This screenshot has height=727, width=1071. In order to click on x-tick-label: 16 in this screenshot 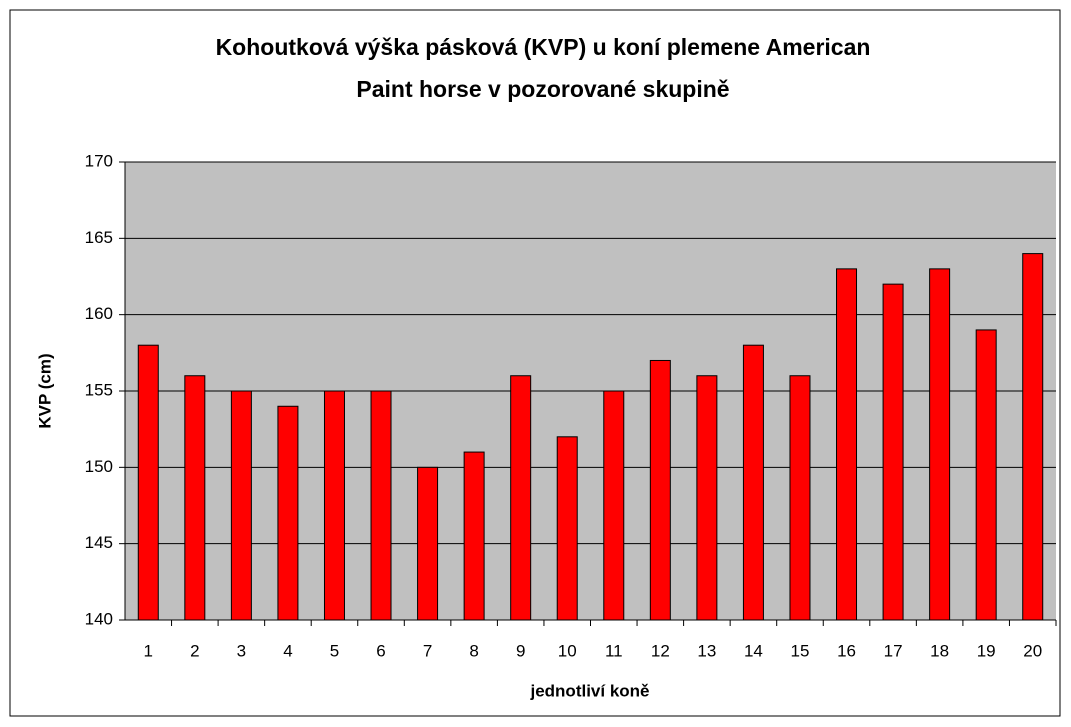, I will do `click(846, 650)`.